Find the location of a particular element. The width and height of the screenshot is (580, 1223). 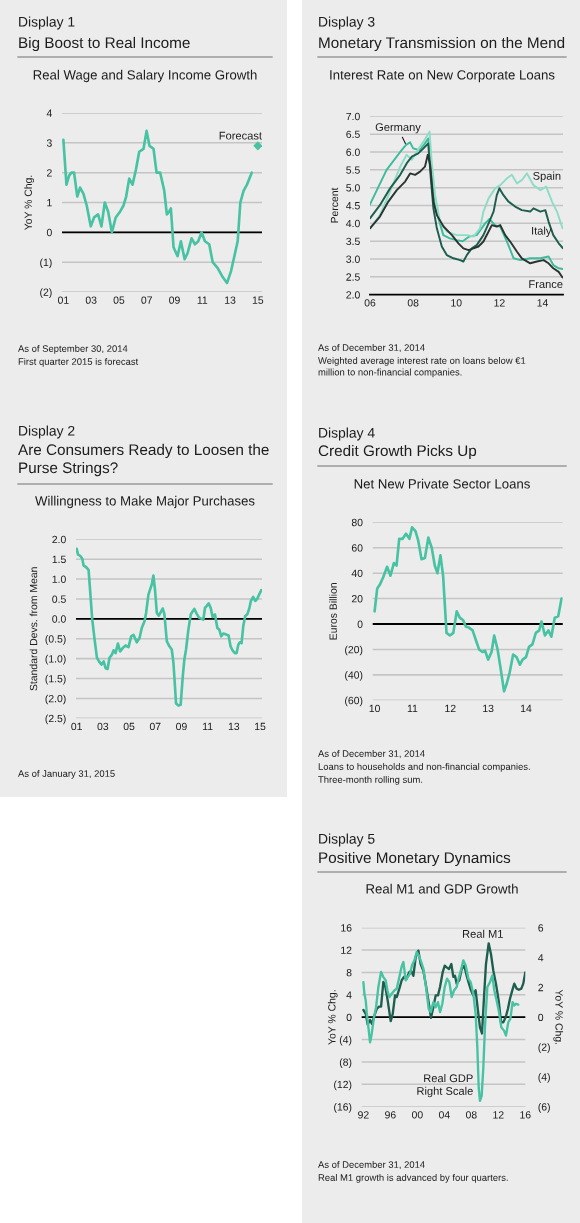

x-tick-label: 16 is located at coordinates (525, 1115).